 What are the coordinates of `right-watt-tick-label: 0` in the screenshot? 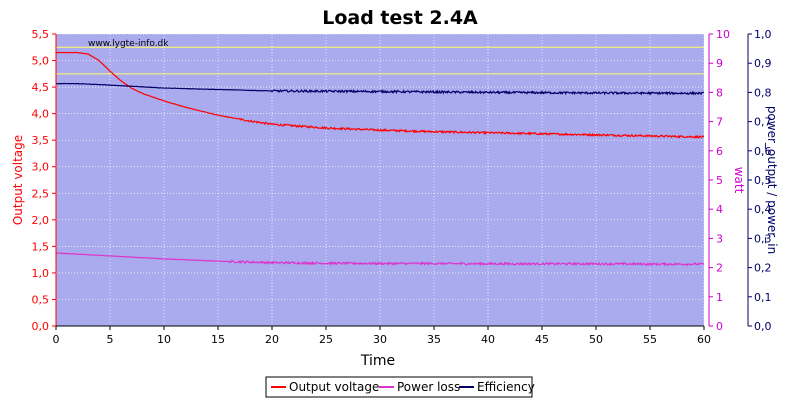 It's located at (719, 326).